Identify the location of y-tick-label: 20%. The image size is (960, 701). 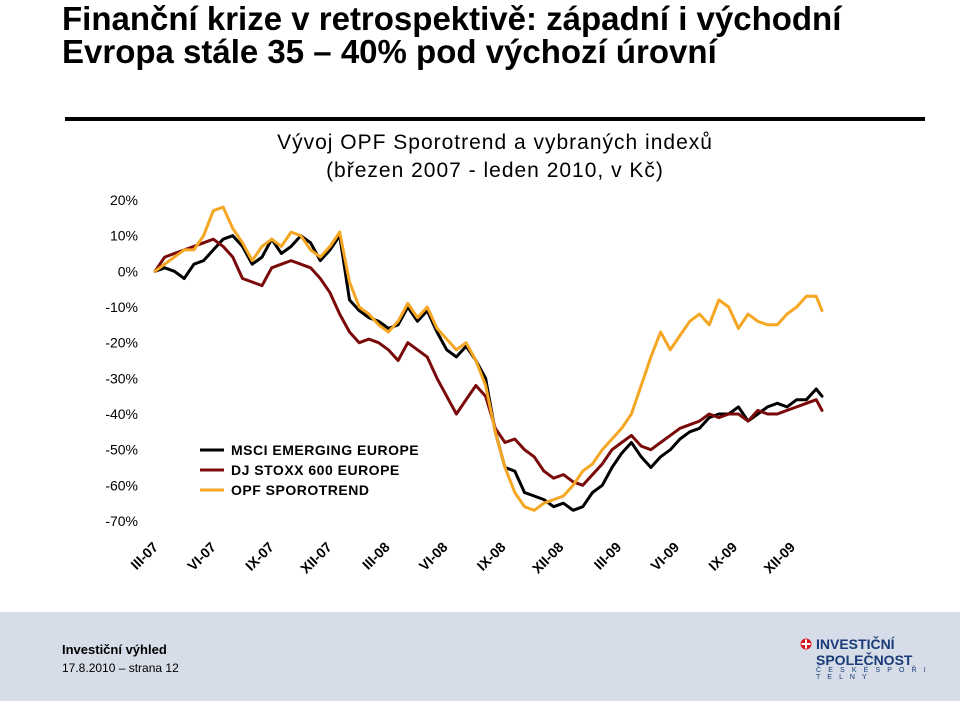
(124, 200).